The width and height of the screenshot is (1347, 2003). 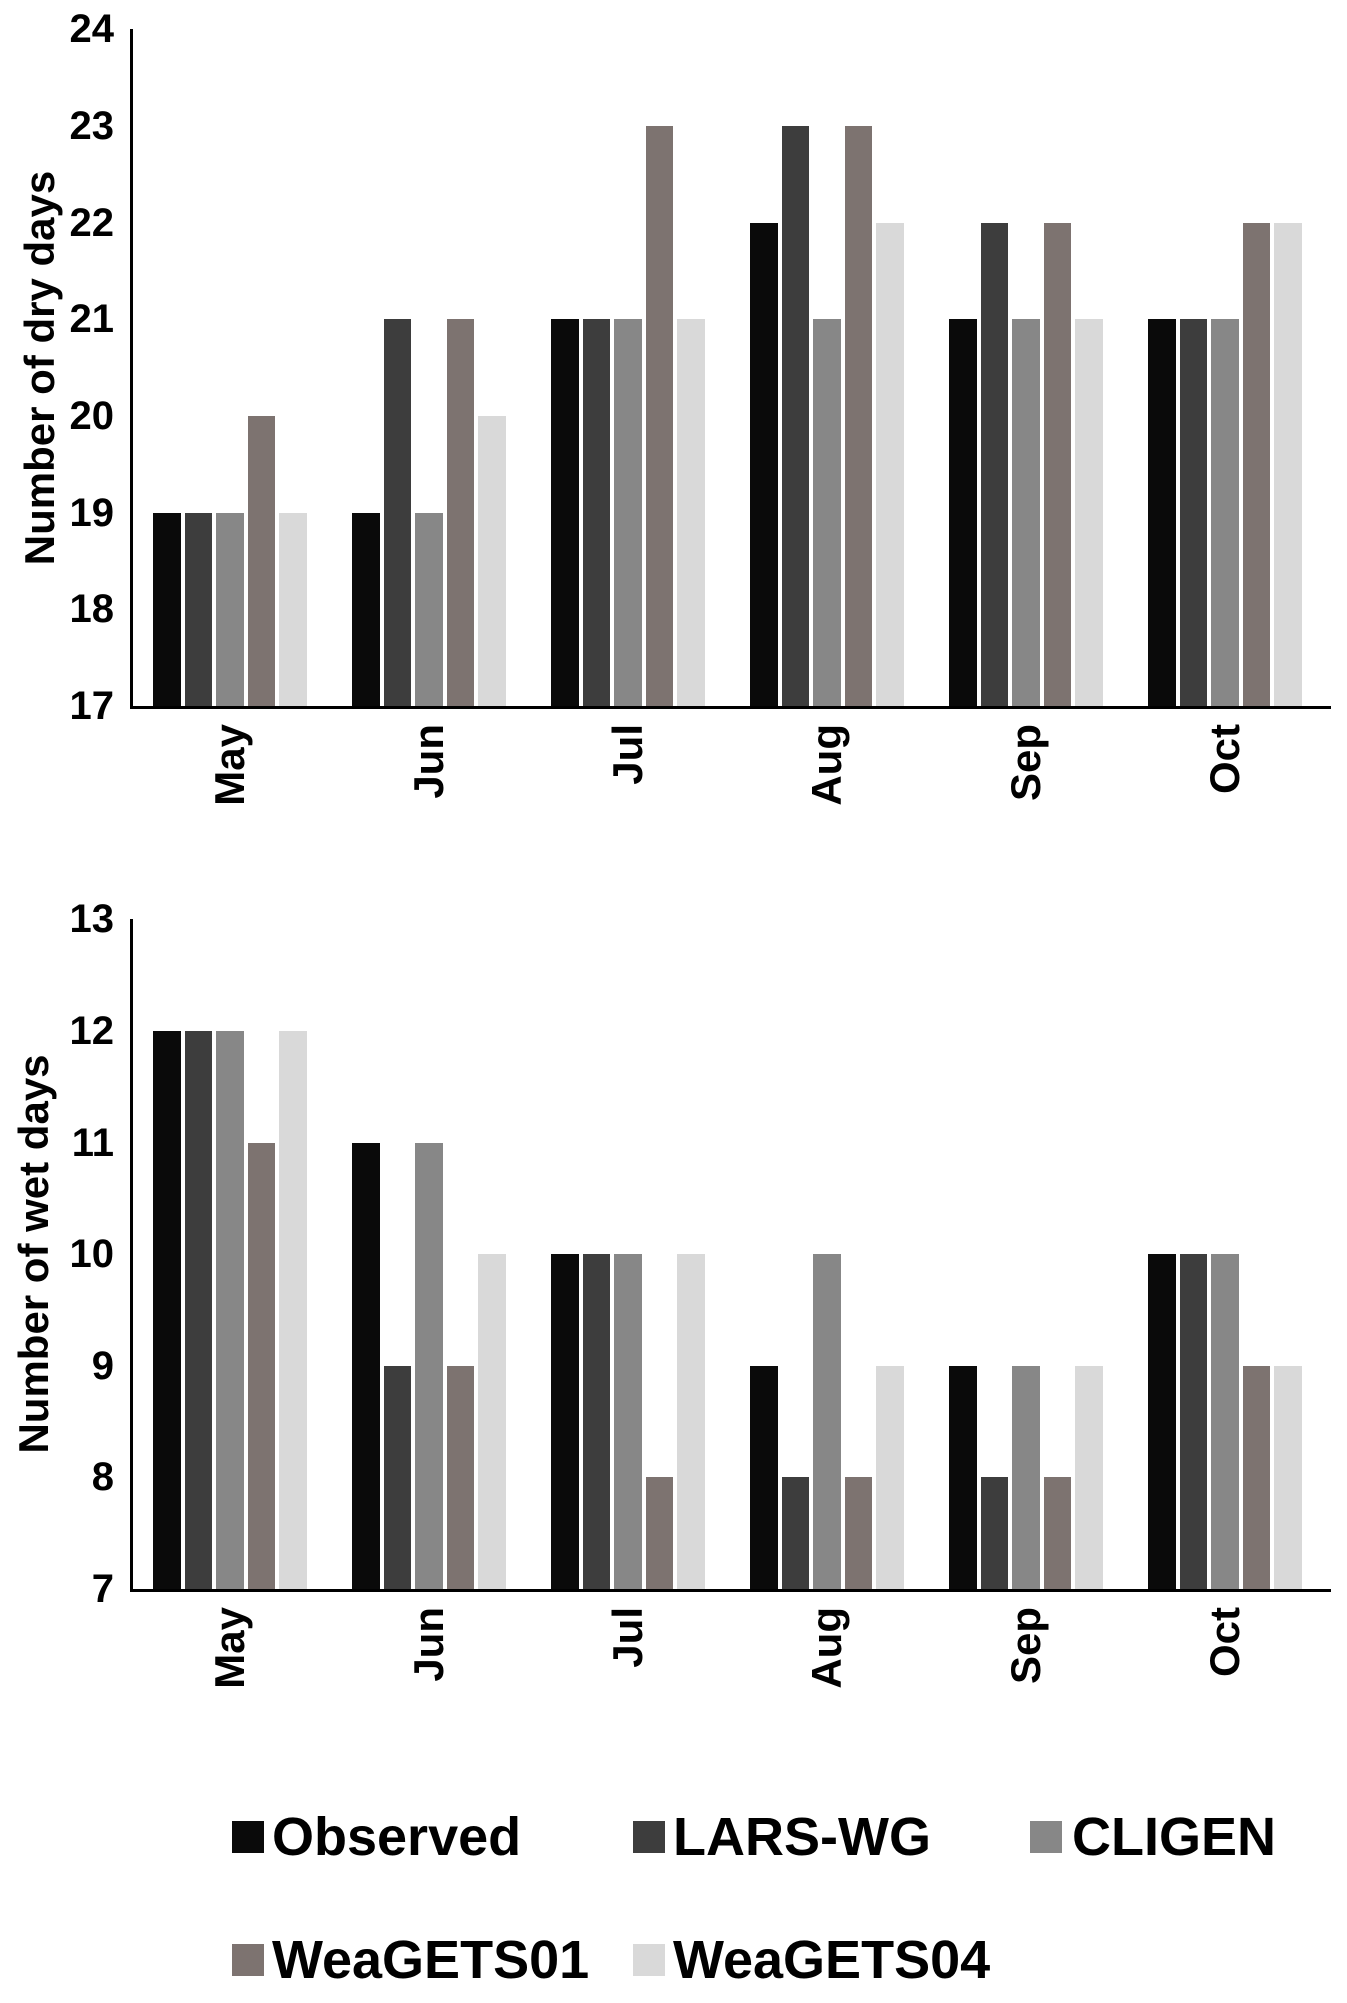 What do you see at coordinates (92, 1031) in the screenshot?
I see `y-tick-label: 12` at bounding box center [92, 1031].